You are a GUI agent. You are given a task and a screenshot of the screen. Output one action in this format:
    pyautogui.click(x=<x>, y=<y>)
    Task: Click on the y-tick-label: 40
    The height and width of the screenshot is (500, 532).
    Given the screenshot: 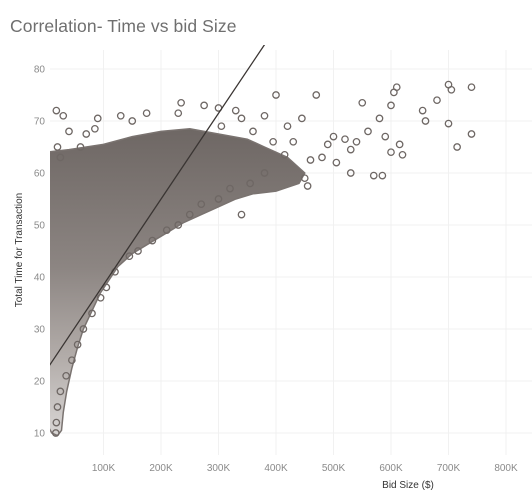 What is the action you would take?
    pyautogui.click(x=40, y=278)
    